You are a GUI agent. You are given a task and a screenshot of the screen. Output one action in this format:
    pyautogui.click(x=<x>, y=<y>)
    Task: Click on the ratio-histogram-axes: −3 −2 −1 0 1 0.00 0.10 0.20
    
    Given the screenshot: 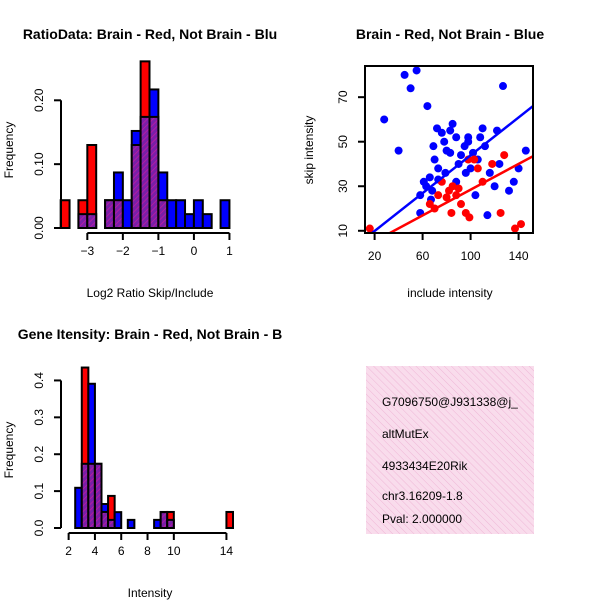 What is the action you would take?
    pyautogui.click(x=132, y=173)
    